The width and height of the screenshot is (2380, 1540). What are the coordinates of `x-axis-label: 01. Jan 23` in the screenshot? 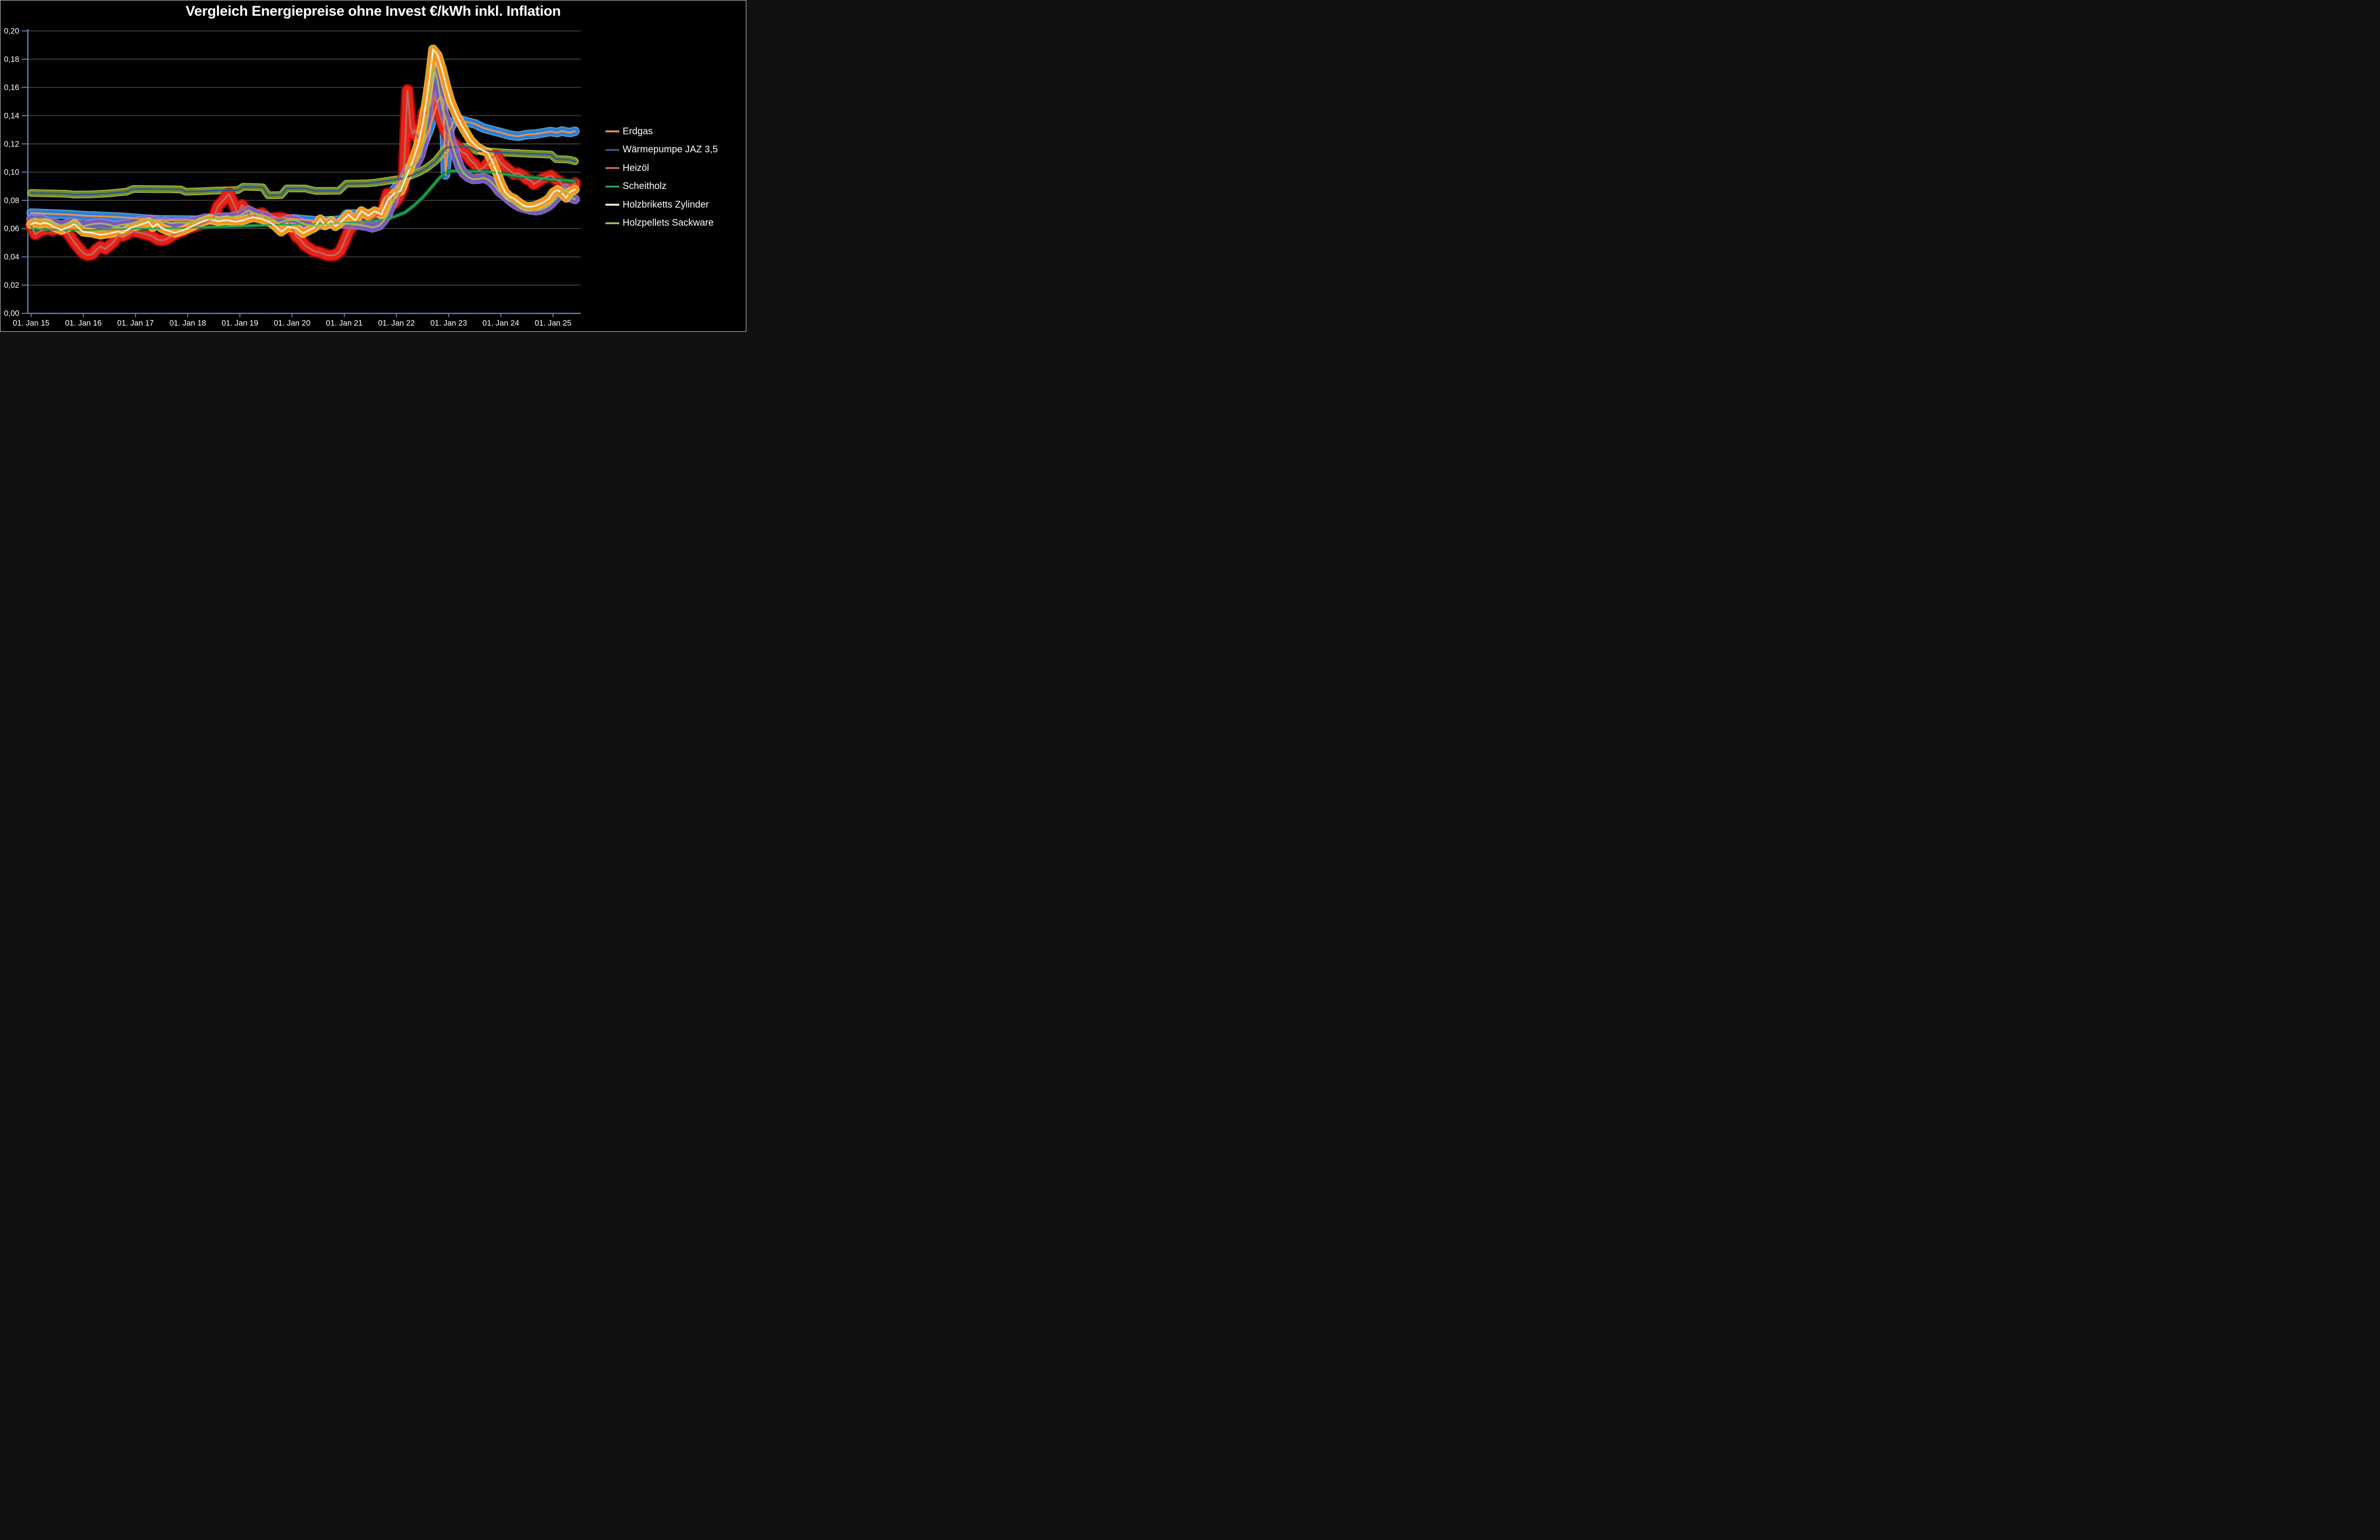 It's located at (448, 323).